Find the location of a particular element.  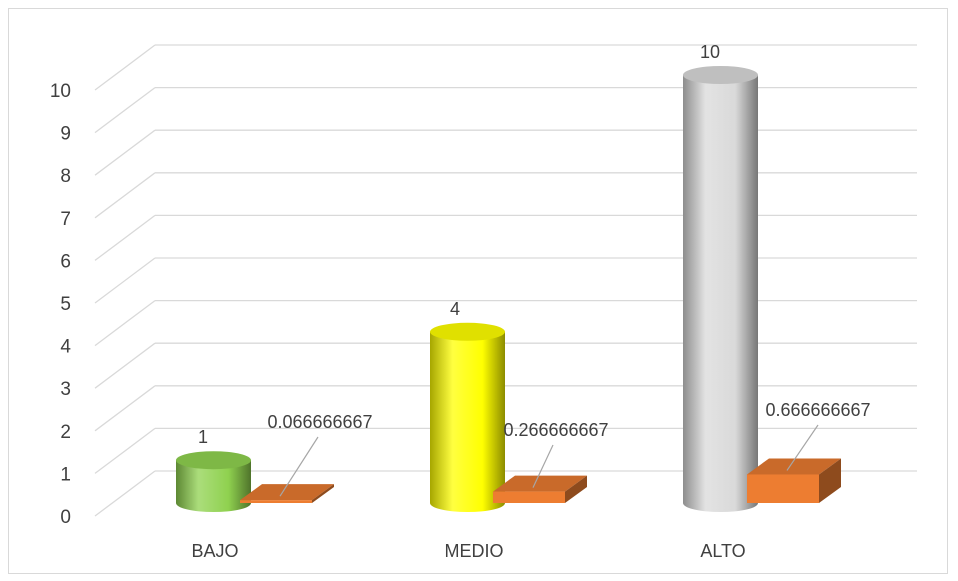

y-tick-label: 5 is located at coordinates (65, 304).